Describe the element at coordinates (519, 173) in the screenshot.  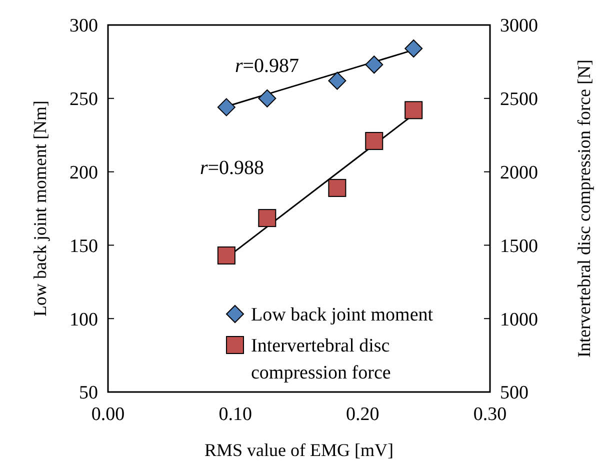
I see `y2-tick-label: 2000` at that location.